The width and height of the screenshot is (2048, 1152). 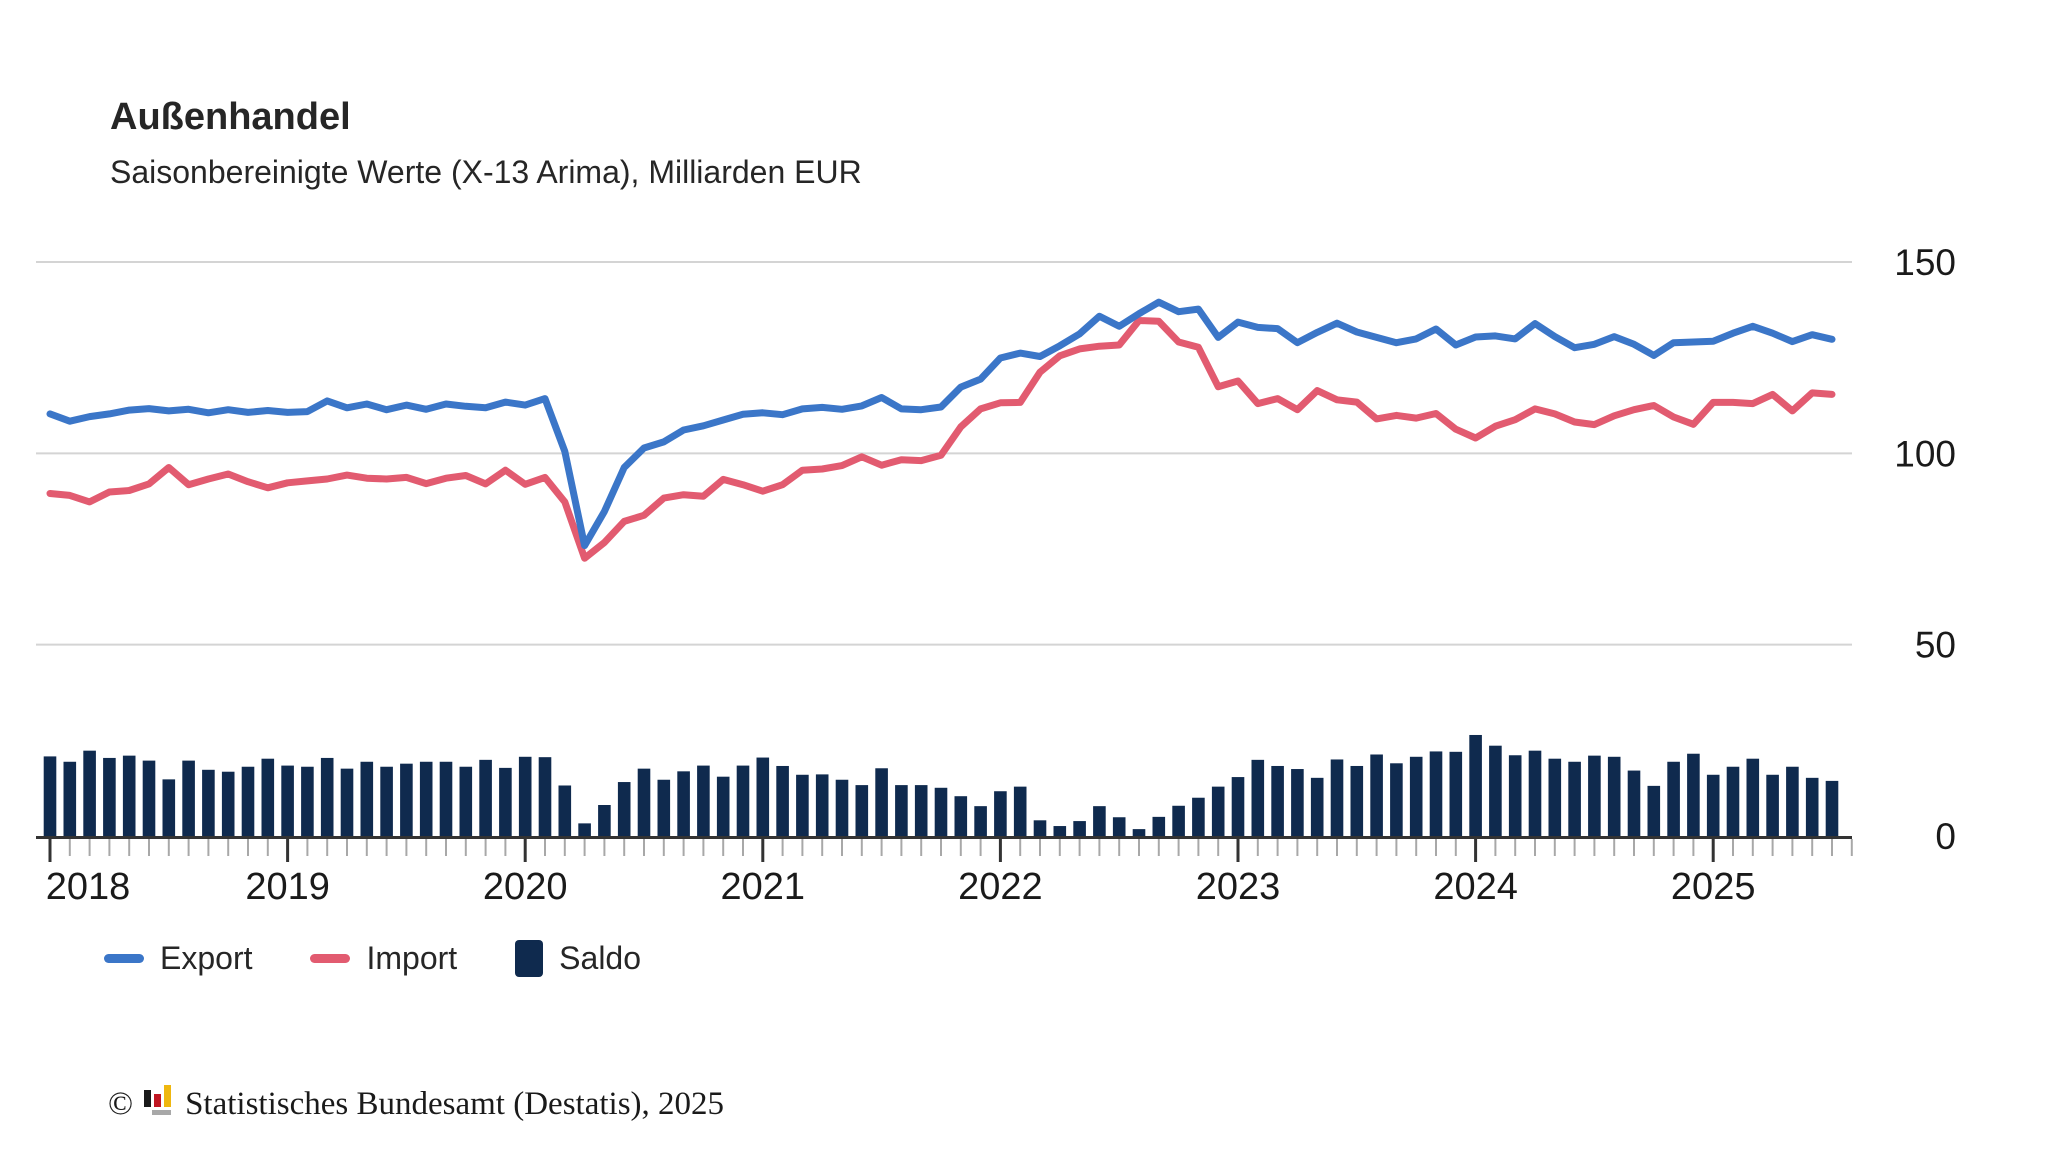 What do you see at coordinates (600, 958) in the screenshot?
I see `legend-label-saldo: Saldo` at bounding box center [600, 958].